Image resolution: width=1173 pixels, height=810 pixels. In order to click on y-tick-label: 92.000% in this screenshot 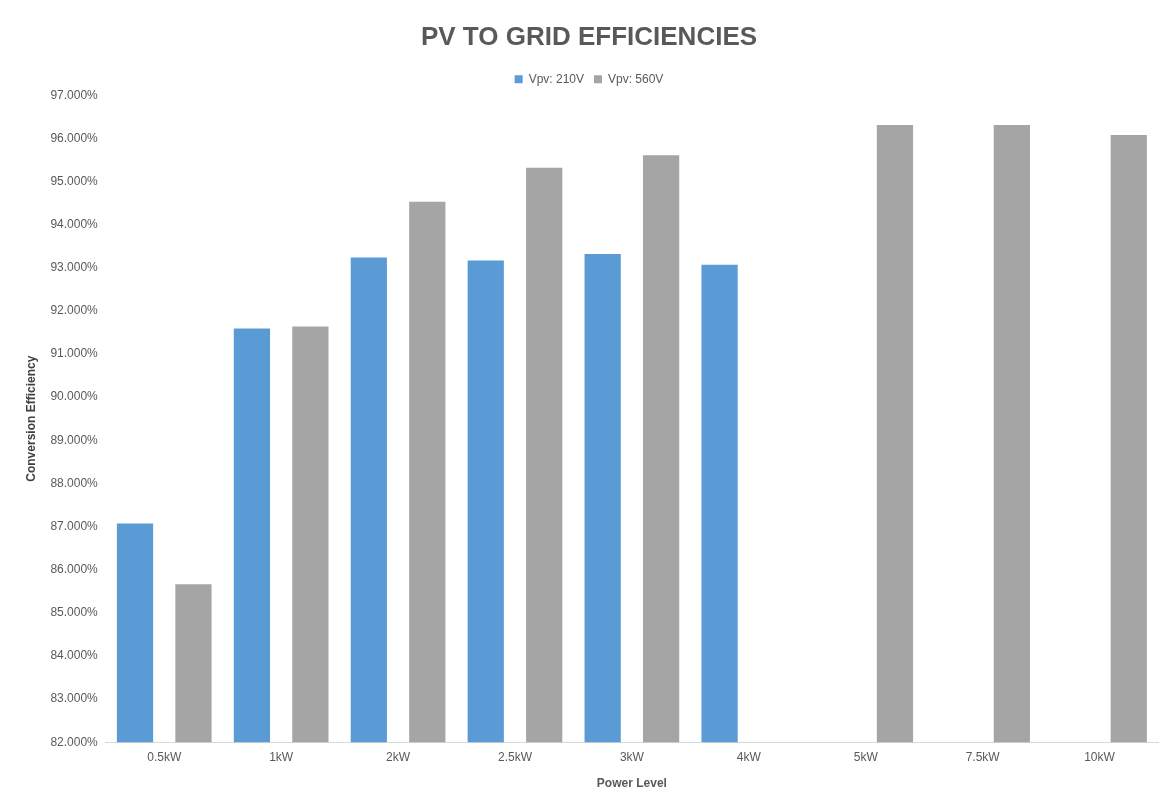, I will do `click(74, 310)`.